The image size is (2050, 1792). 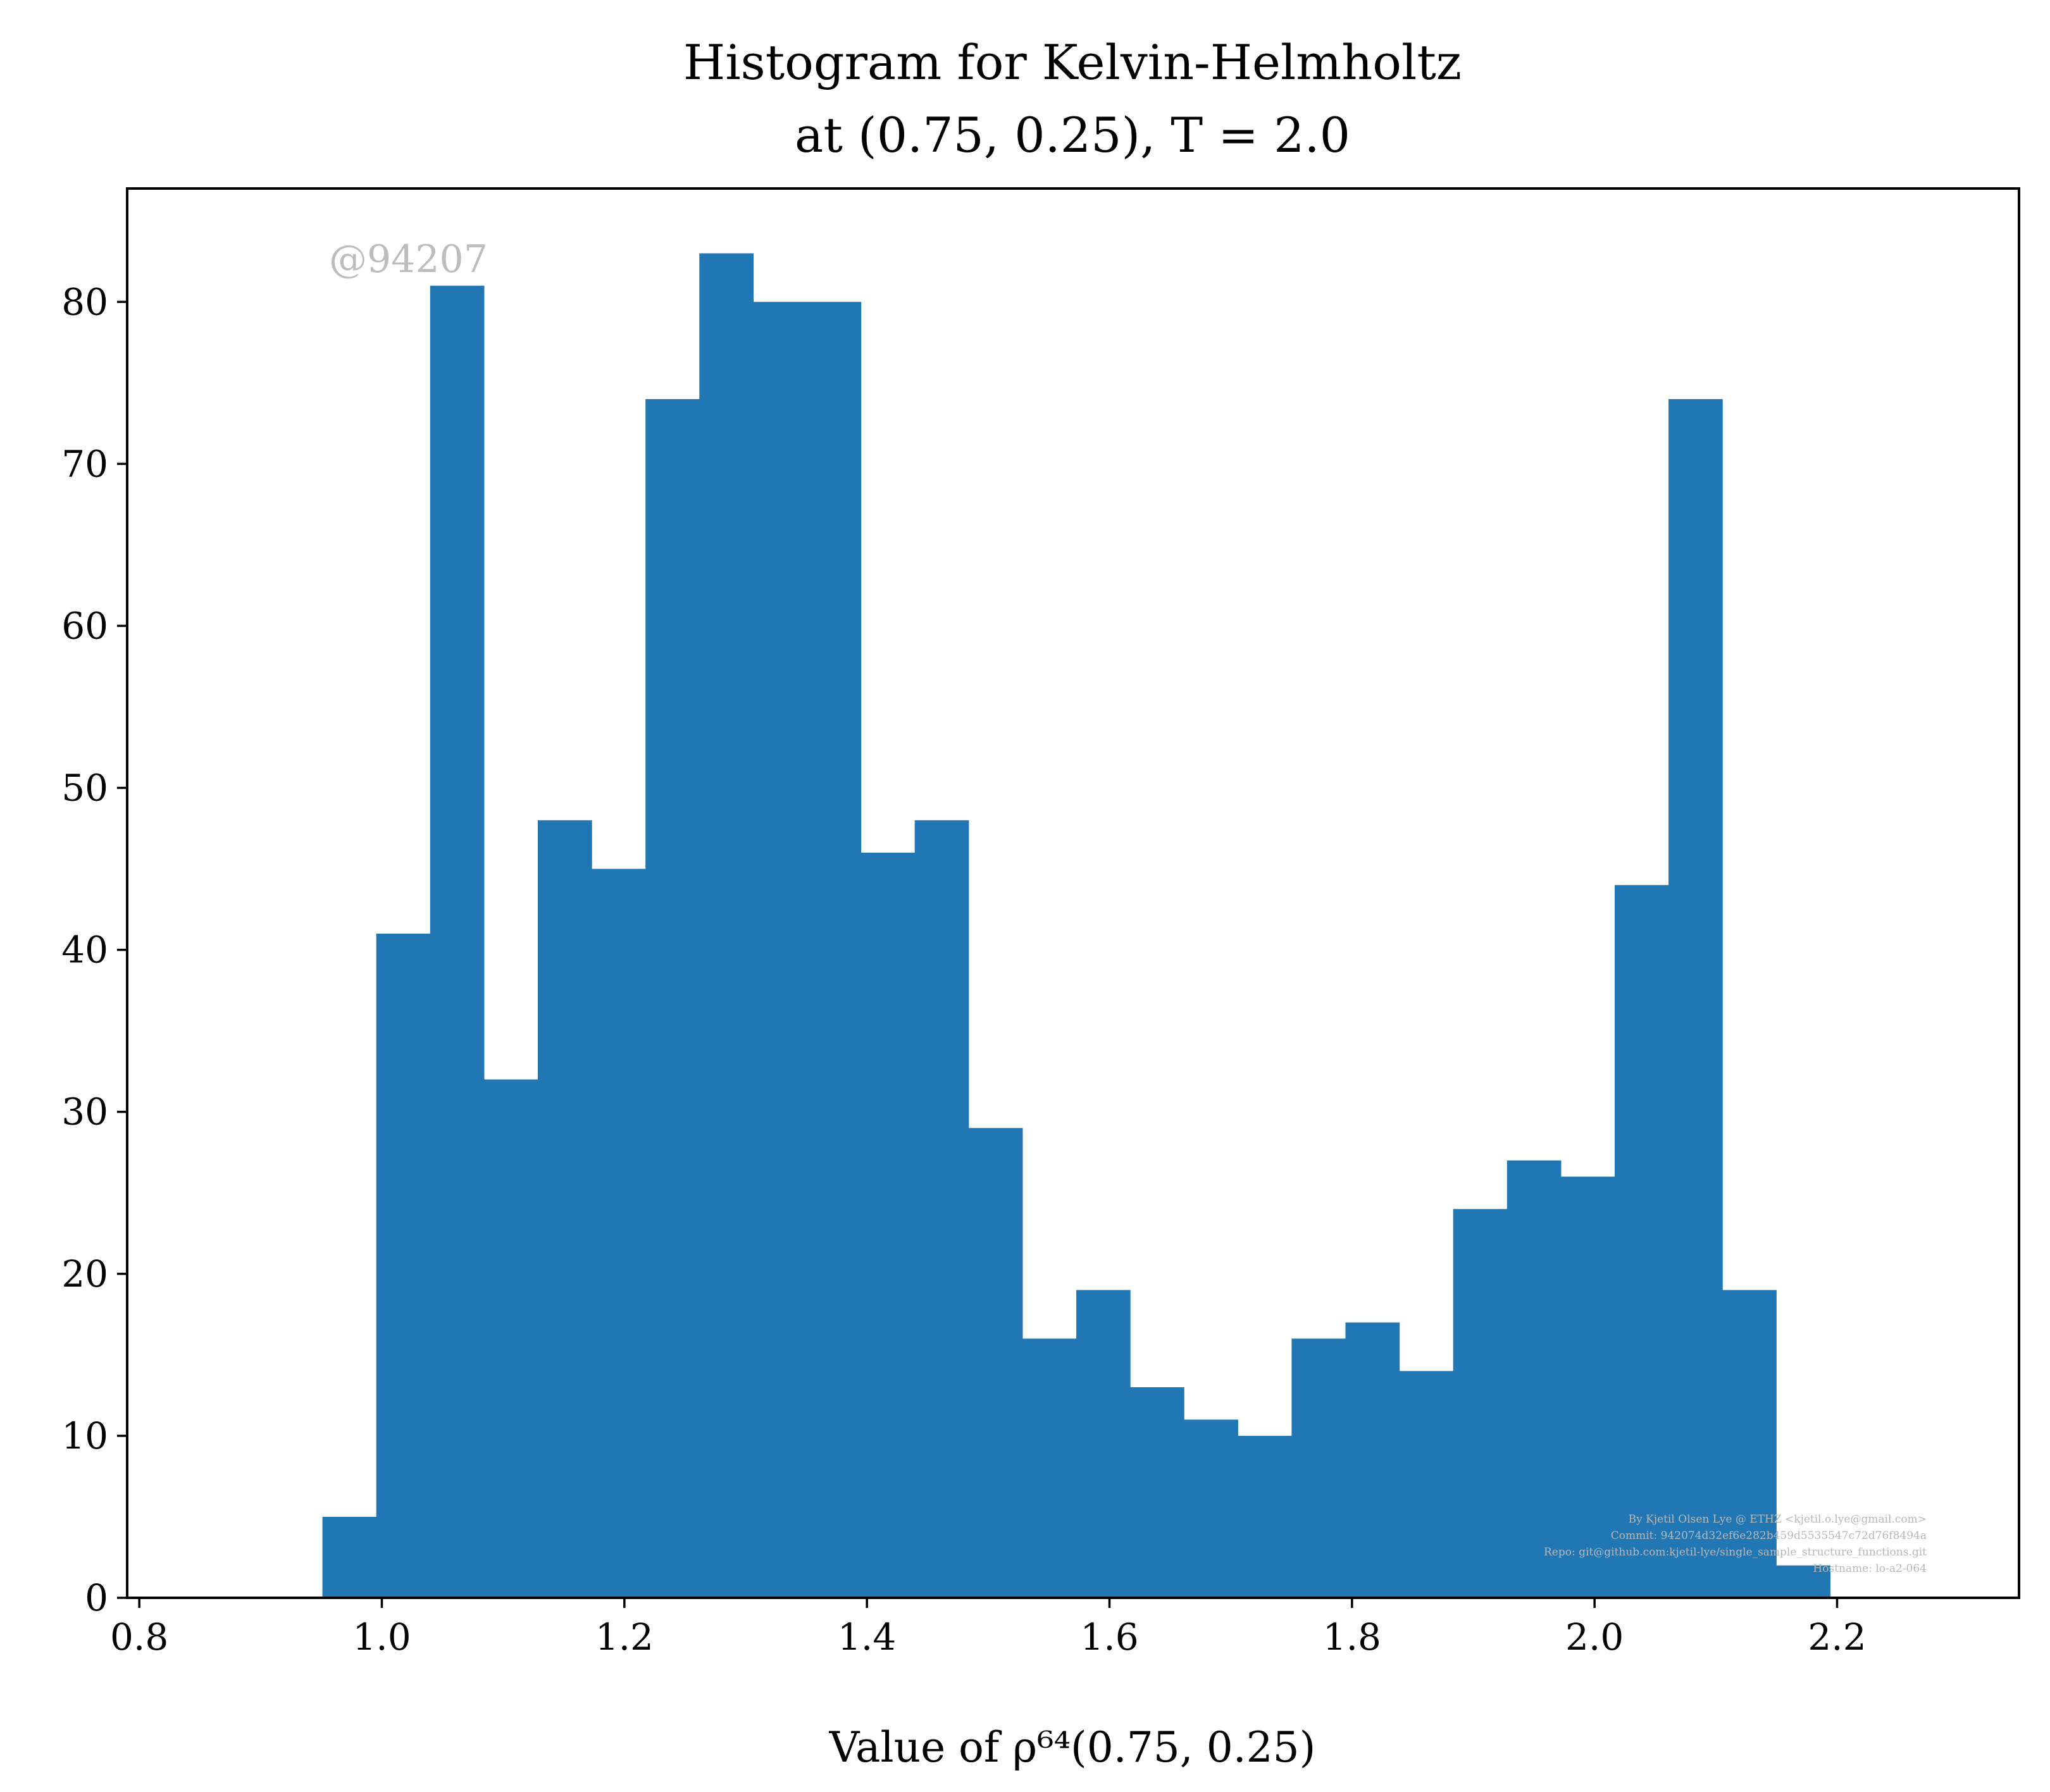 I want to click on x-tick-label: 1.0, so click(x=382, y=1637).